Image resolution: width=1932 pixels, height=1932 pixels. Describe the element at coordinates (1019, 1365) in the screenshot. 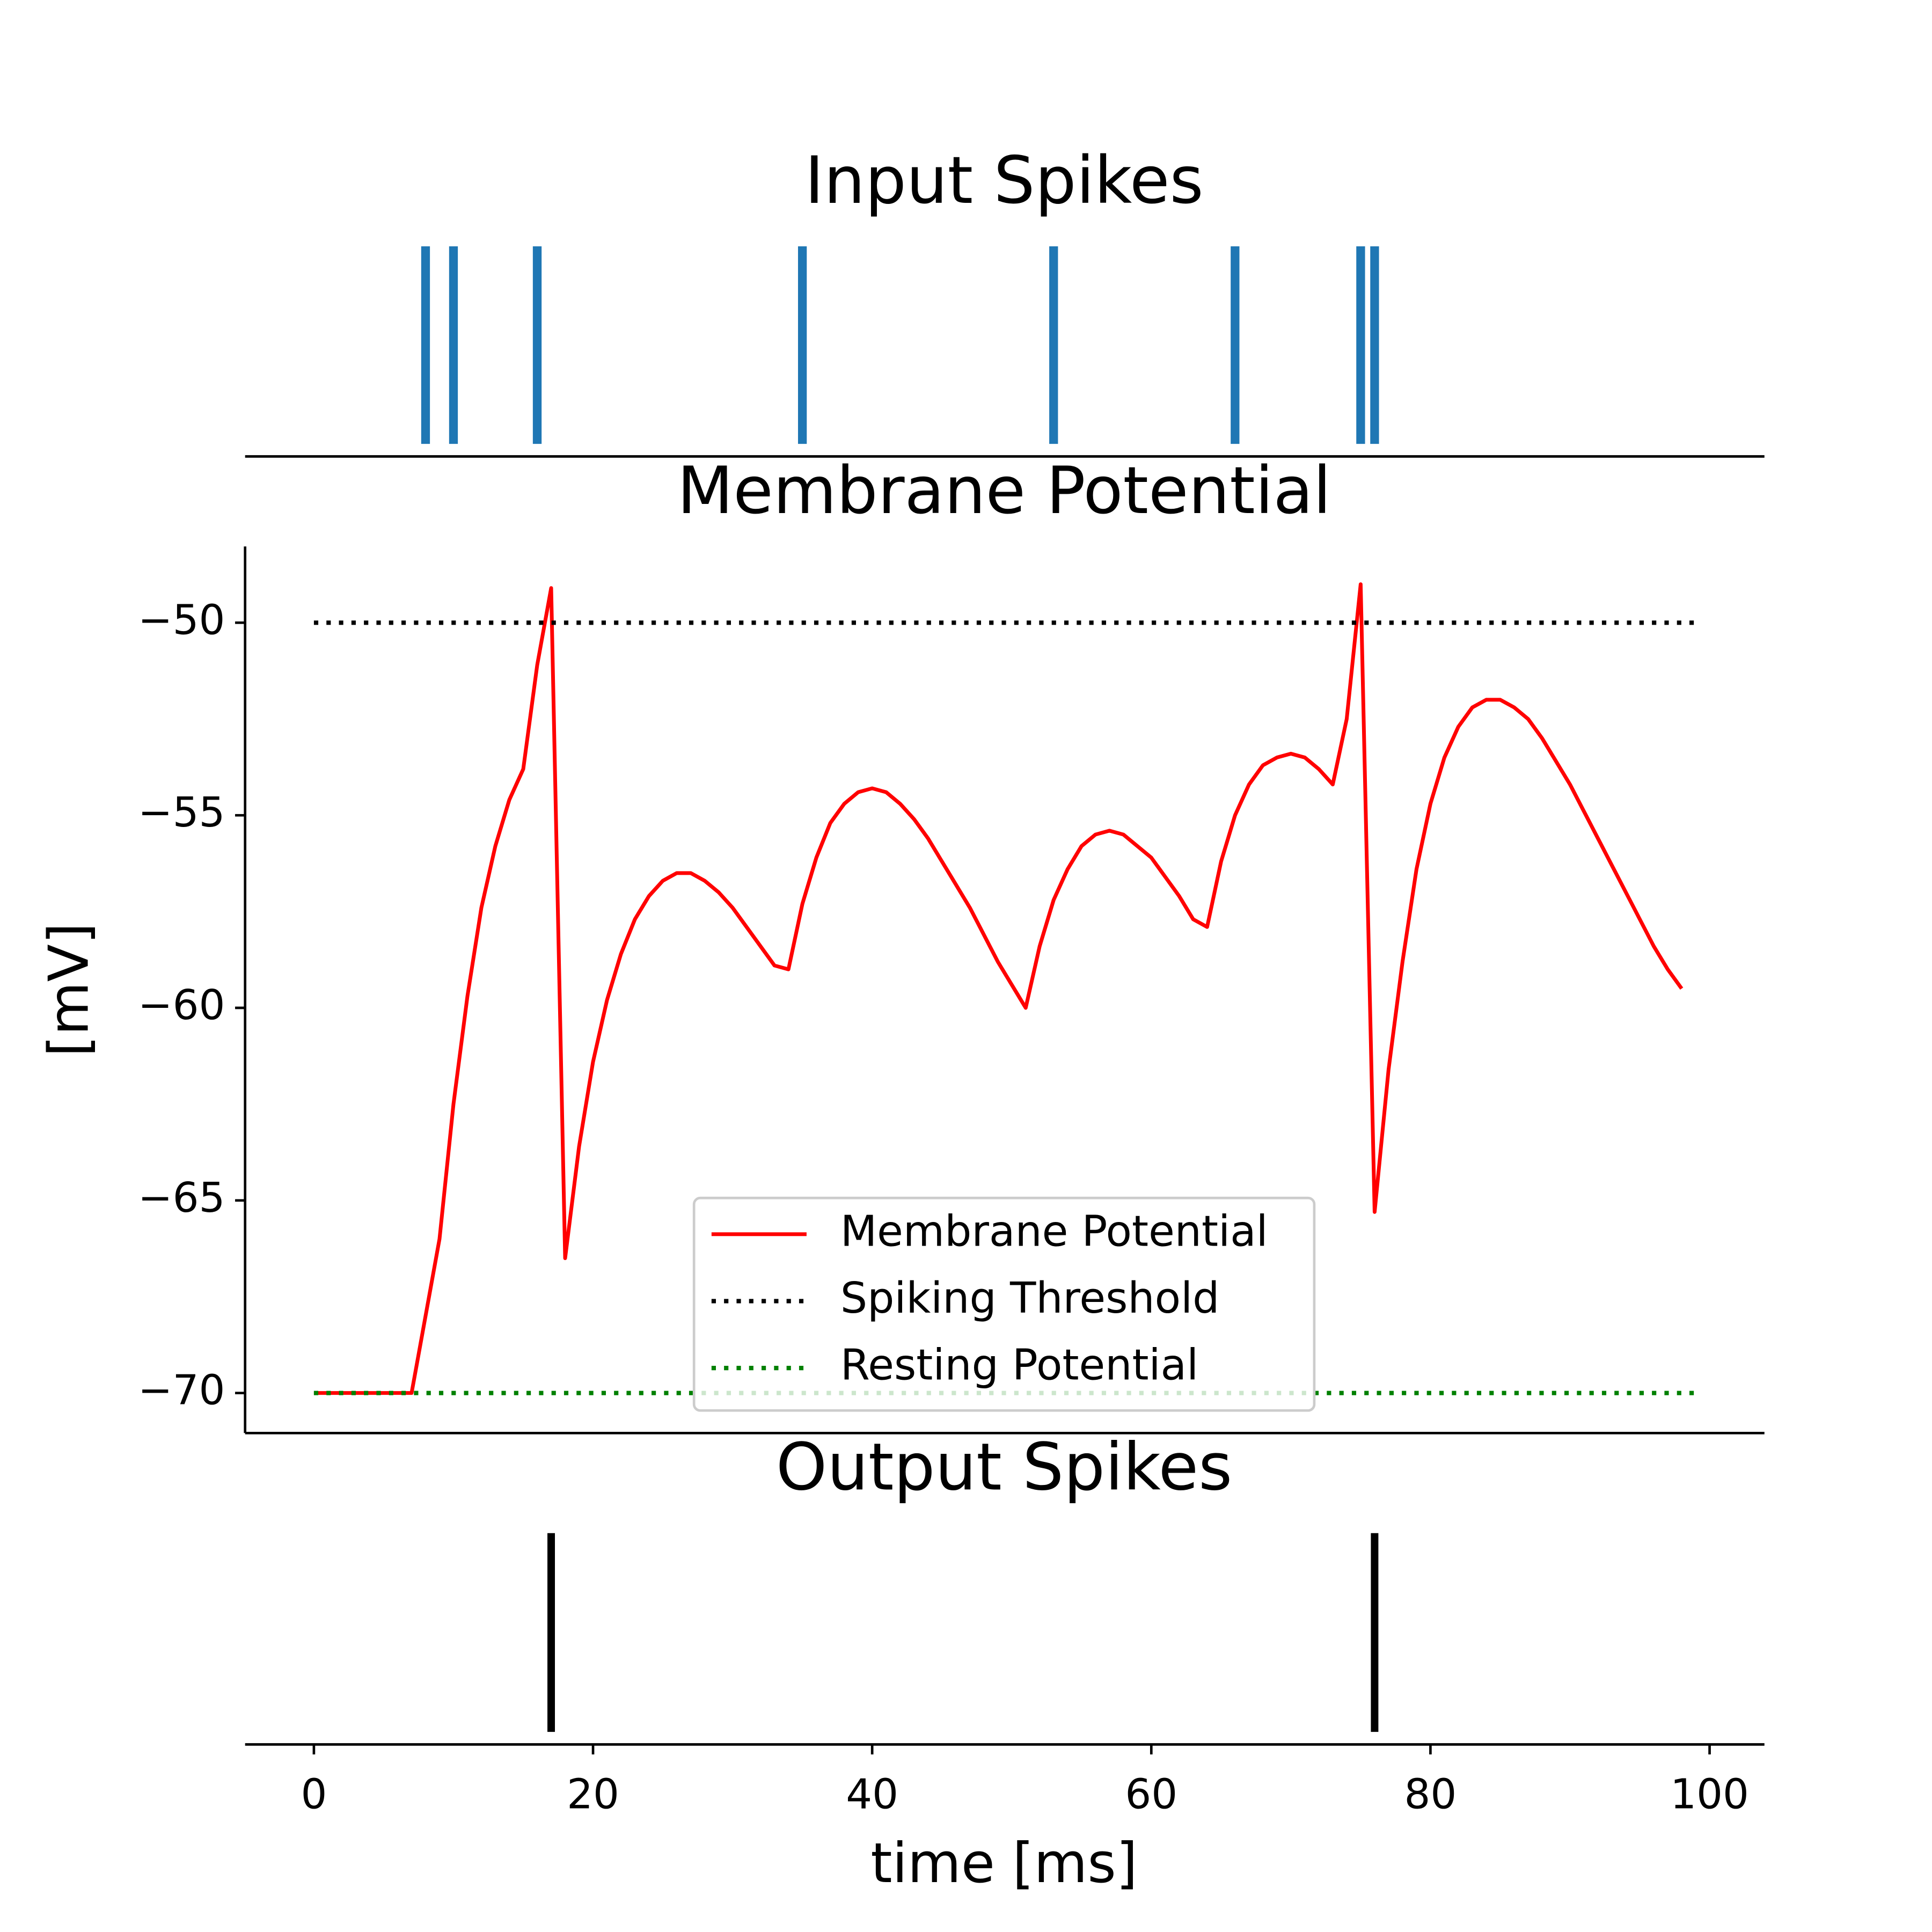

I see `legend-label: Resting Potential` at that location.